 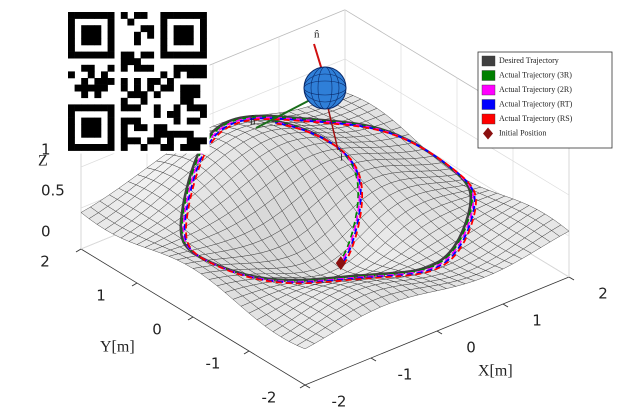 I want to click on sphere: n̂ l̂ ĥ, so click(x=298, y=96).